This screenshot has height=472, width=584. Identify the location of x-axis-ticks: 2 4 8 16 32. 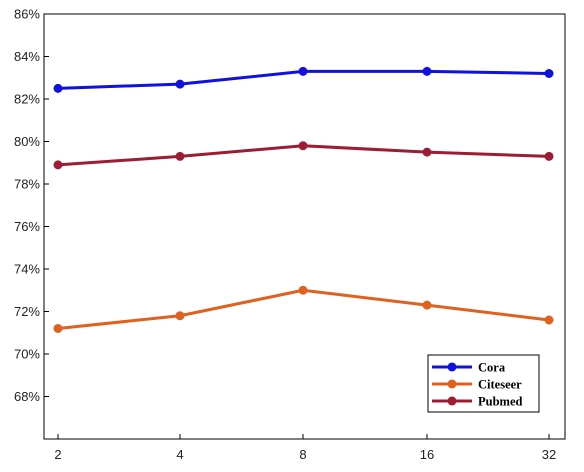
(305, 448).